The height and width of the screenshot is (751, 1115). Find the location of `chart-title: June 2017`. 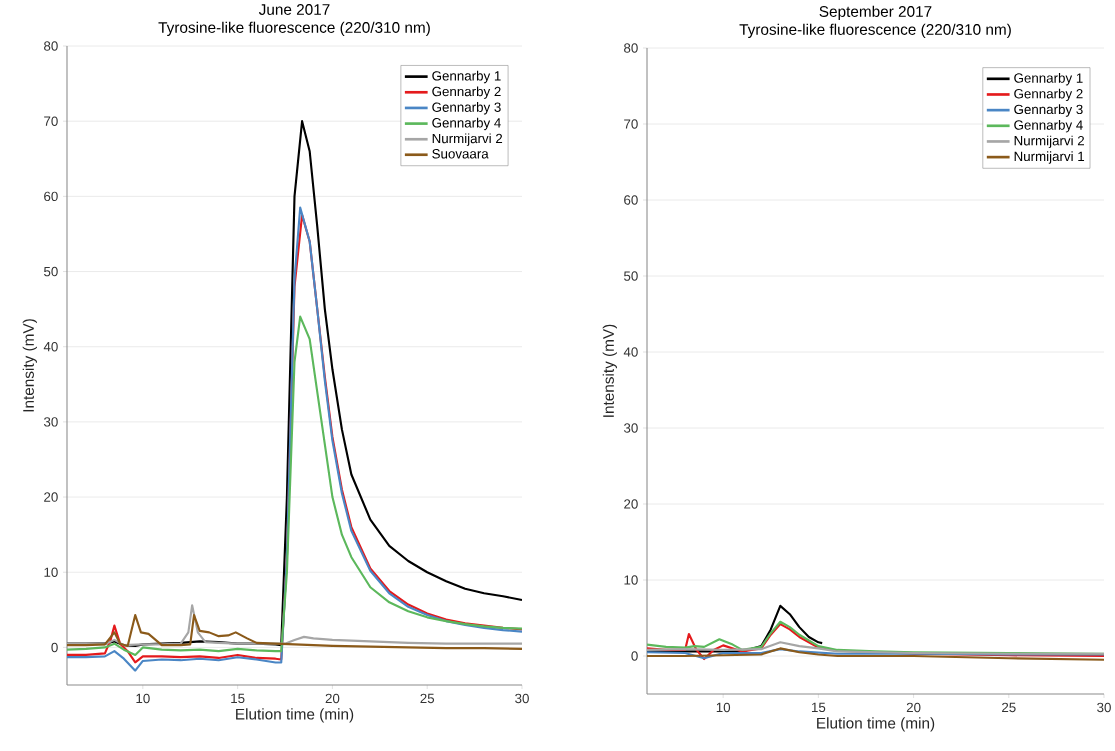

chart-title: June 2017 is located at coordinates (294, 9).